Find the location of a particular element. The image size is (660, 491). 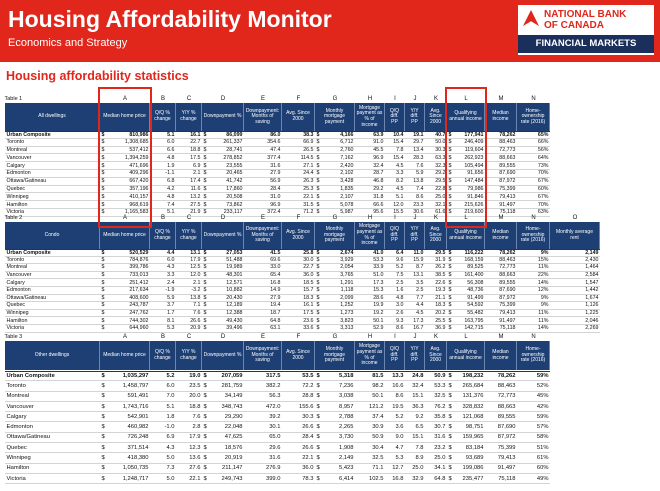

table-cell: 32.5 is located at coordinates (370, 458).